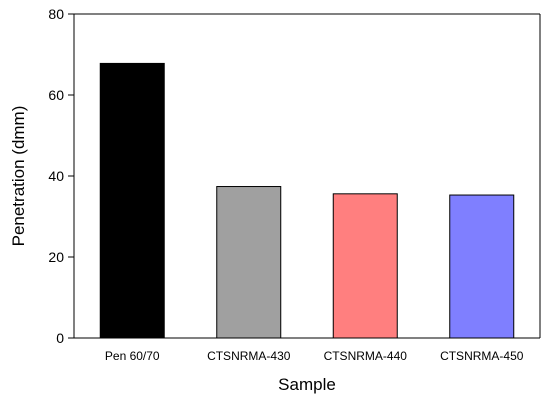  Describe the element at coordinates (56, 14) in the screenshot. I see `y-tick-label: 80` at that location.